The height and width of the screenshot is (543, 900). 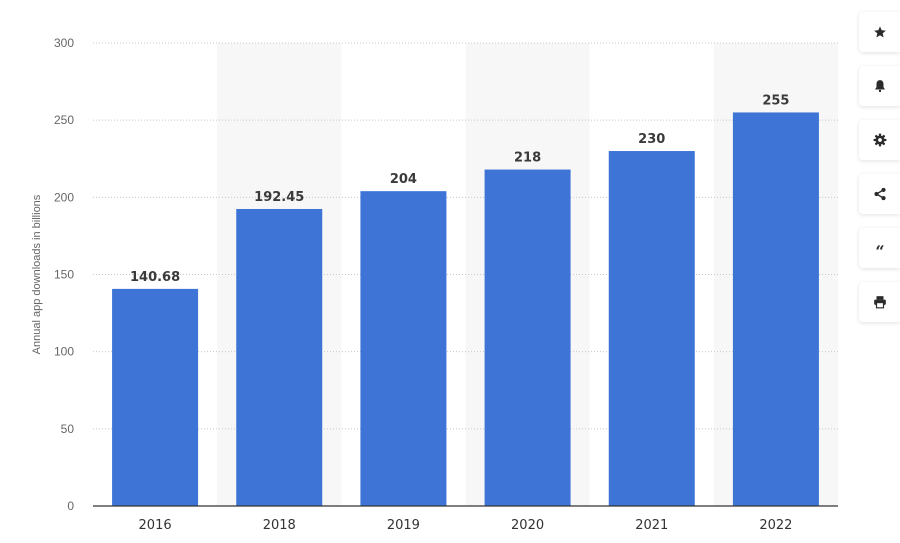 What do you see at coordinates (64, 197) in the screenshot?
I see `y-tick-label: 200` at bounding box center [64, 197].